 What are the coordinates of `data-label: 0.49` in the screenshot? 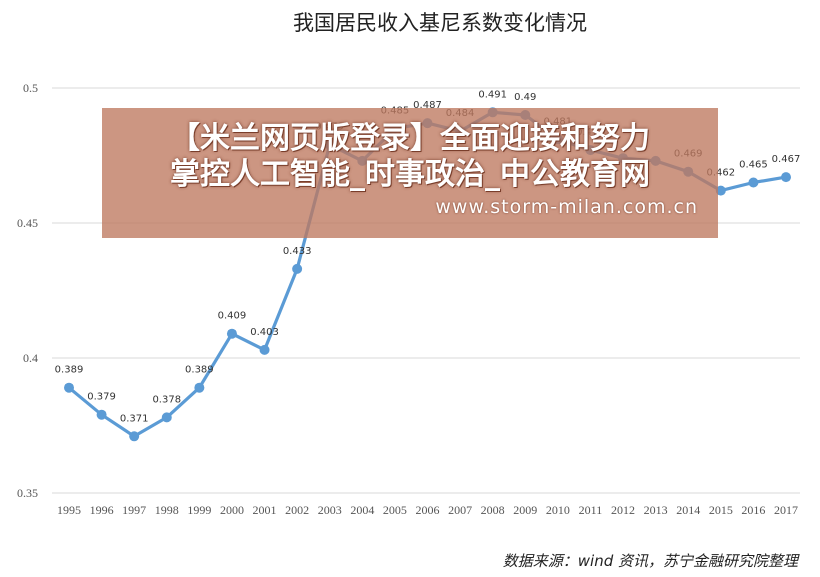 It's located at (525, 97).